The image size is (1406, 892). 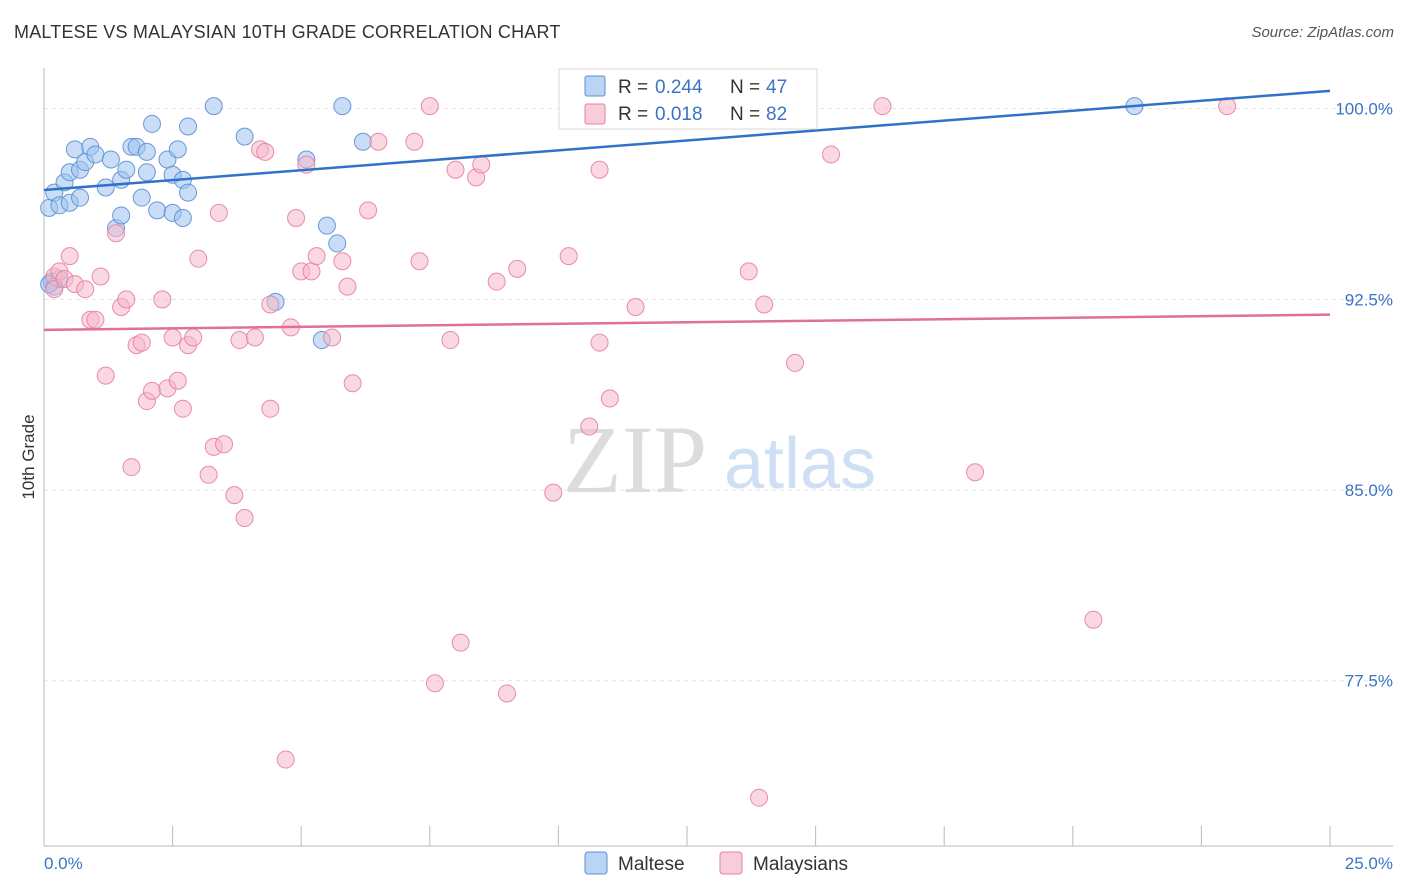 What do you see at coordinates (1364, 109) in the screenshot?
I see `y-tick-label: 100.0%` at bounding box center [1364, 109].